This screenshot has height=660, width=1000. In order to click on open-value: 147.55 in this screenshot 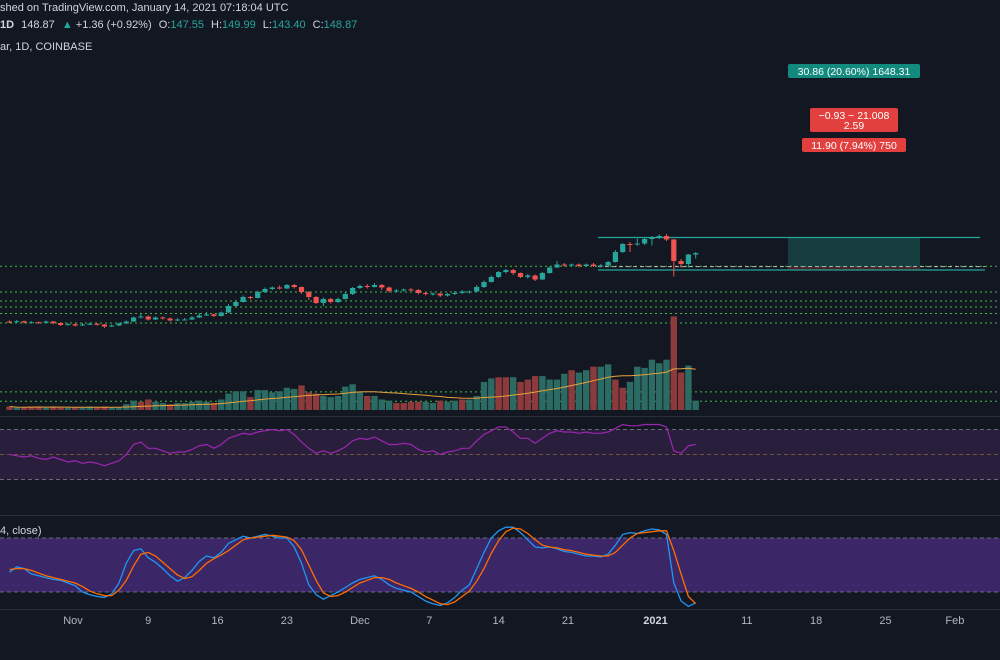, I will do `click(187, 25)`.